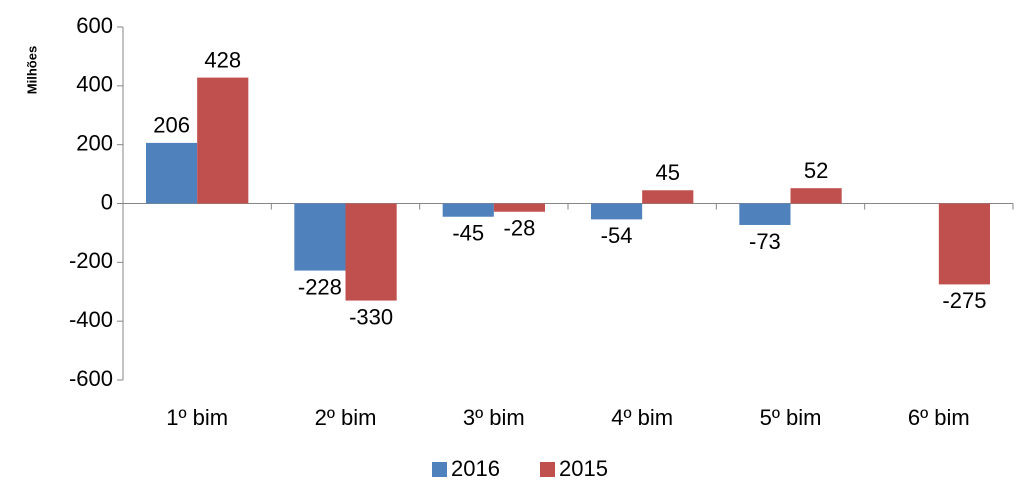 The height and width of the screenshot is (486, 1024). I want to click on y-tick-label: -200, so click(91, 260).